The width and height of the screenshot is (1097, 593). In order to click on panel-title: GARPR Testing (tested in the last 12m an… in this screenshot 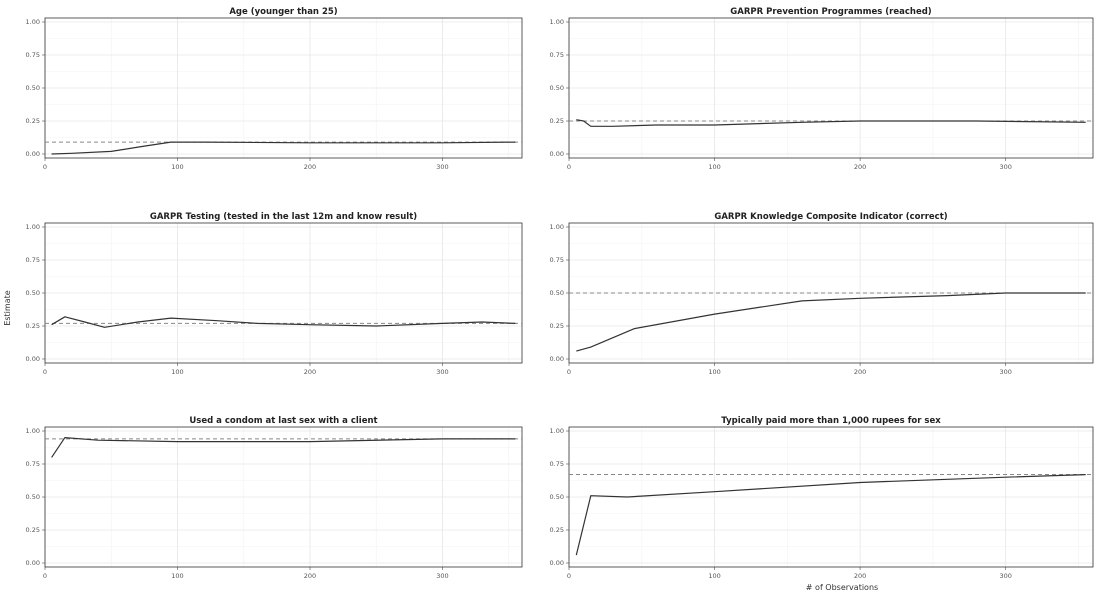, I will do `click(283, 217)`.